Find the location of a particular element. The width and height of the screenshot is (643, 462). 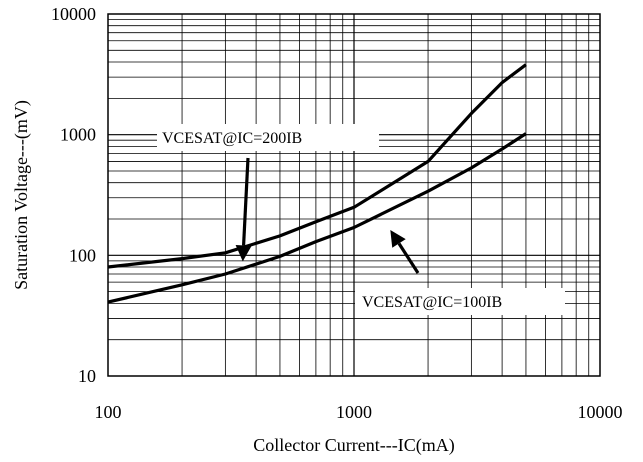

arrow-100ib-shaft is located at coordinates (408, 258).